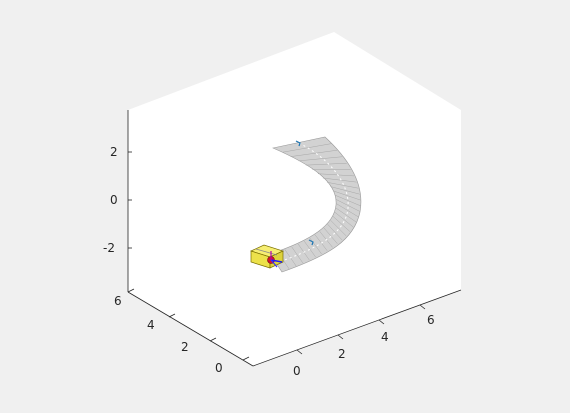  I want to click on y-axis-line, so click(190, 329).